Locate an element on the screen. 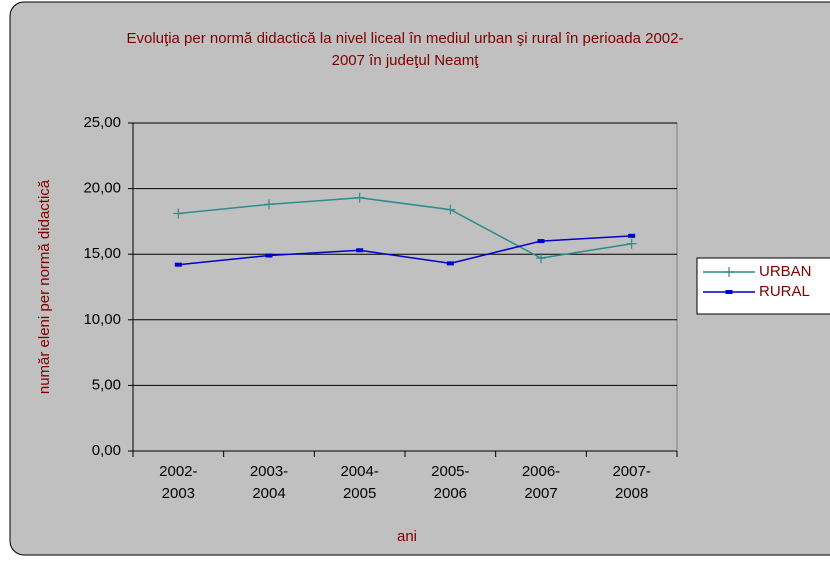 The width and height of the screenshot is (830, 562). x-tick-label: 2007-2008 is located at coordinates (631, 482).